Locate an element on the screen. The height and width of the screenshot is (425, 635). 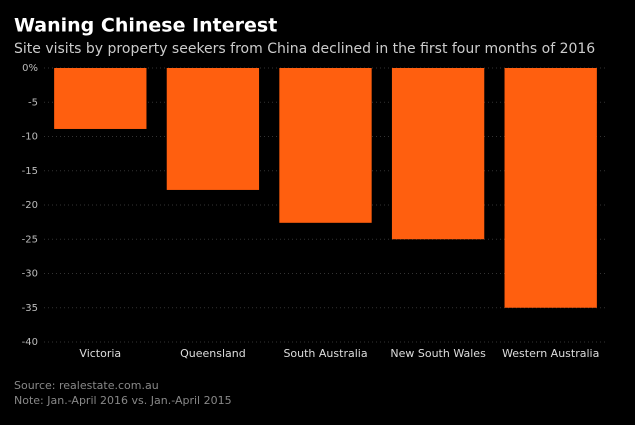
x-tick-label: Queensland is located at coordinates (213, 353).